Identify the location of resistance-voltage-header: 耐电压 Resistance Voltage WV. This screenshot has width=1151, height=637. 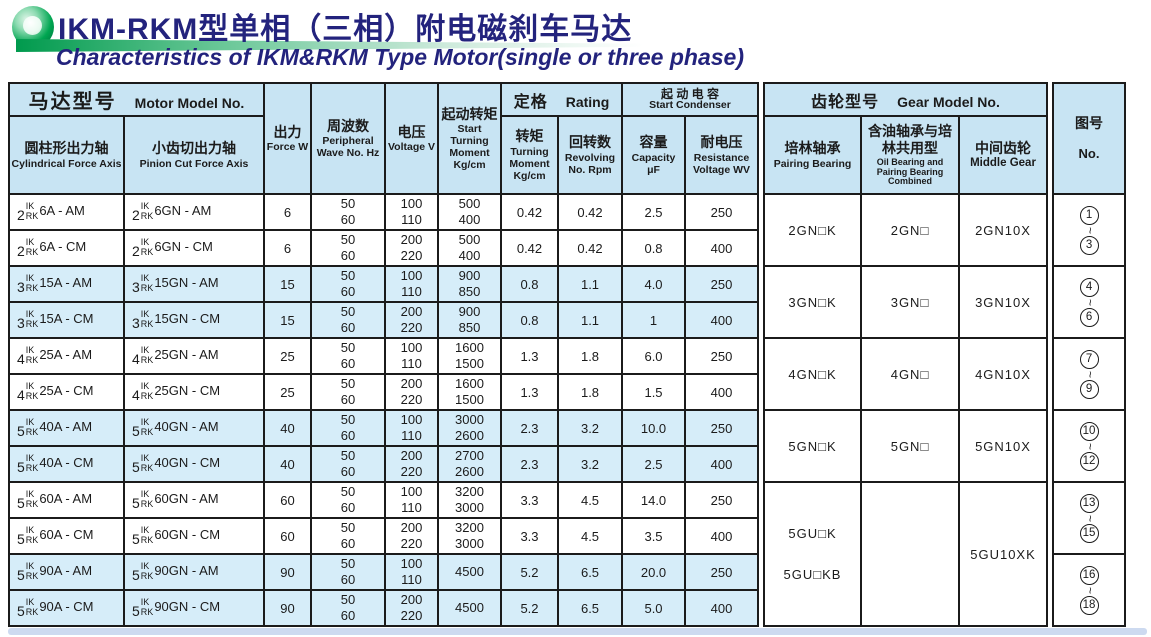
(722, 155).